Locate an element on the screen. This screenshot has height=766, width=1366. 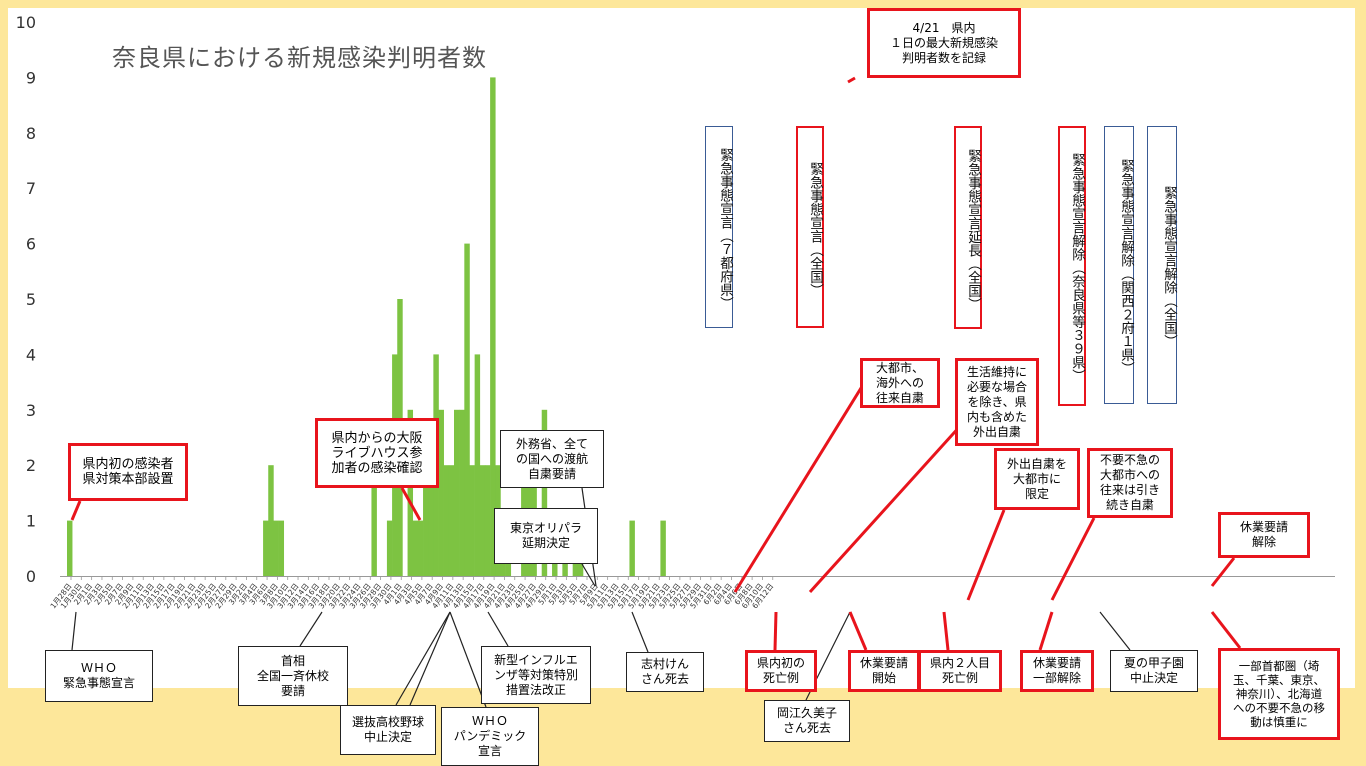
pointer-go-out is located at coordinates (886, 508).